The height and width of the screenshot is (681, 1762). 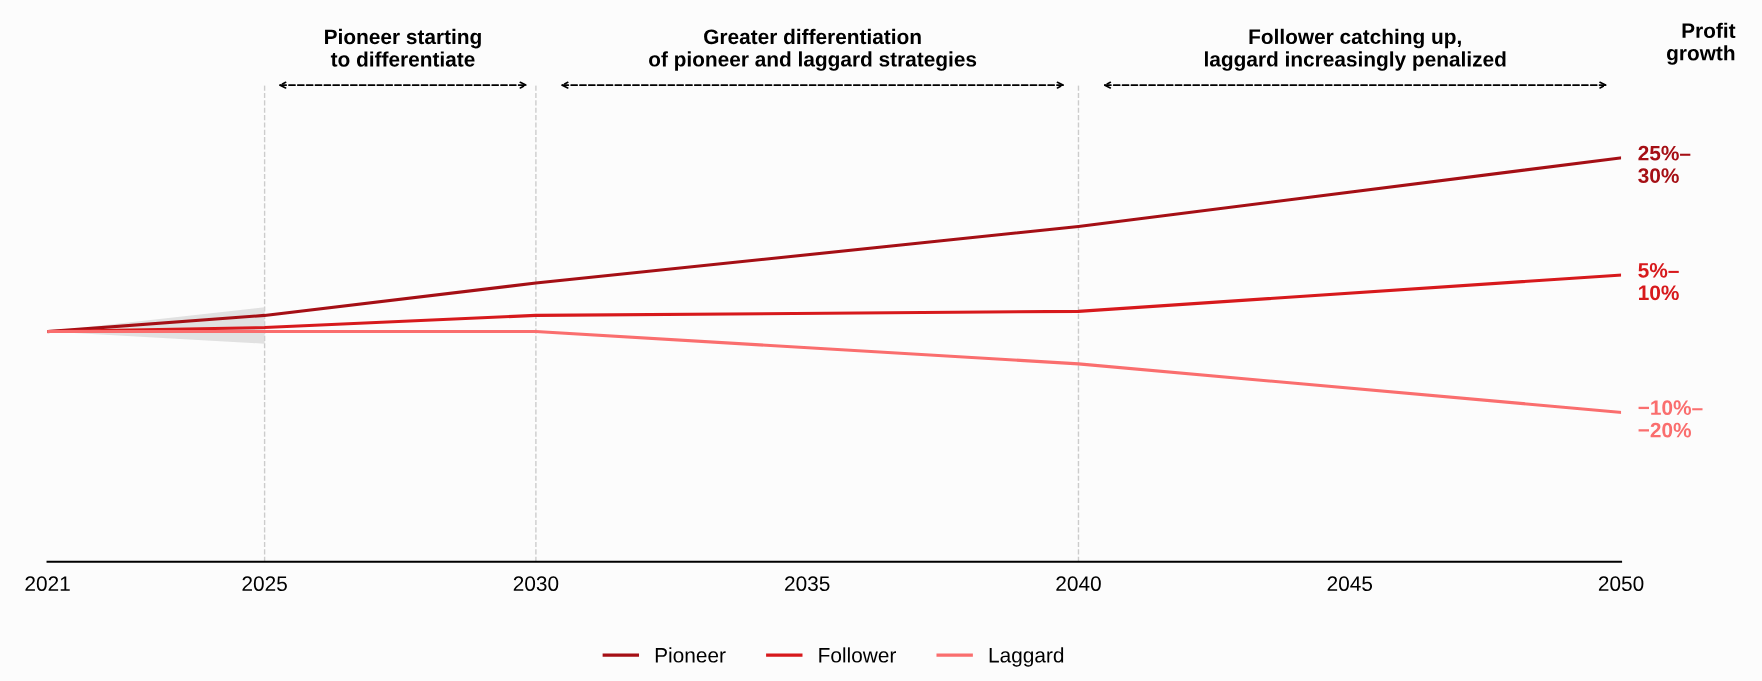 I want to click on legend-label: Pioneer, so click(x=690, y=655).